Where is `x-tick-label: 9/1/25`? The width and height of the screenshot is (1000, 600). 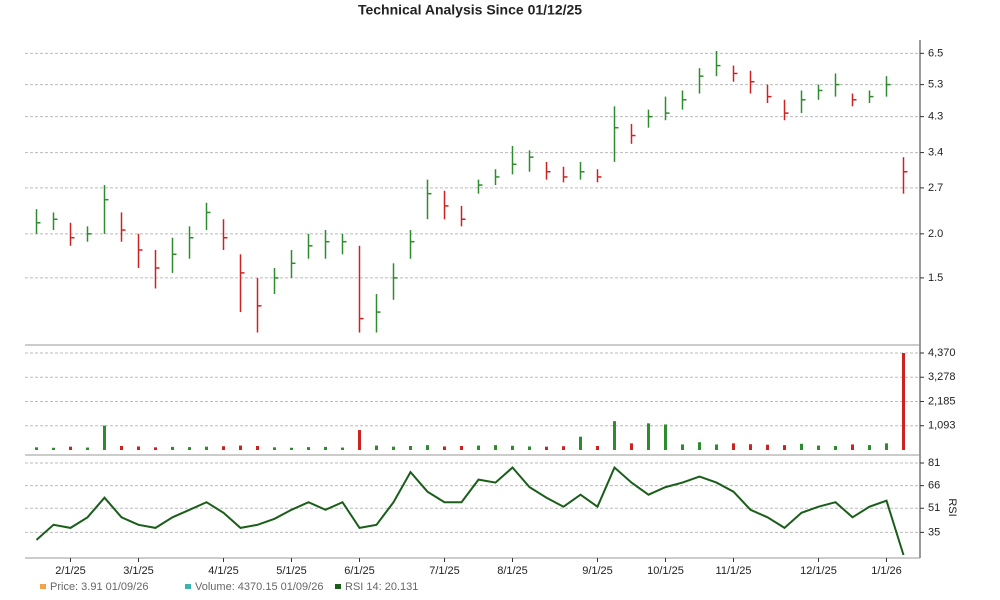 x-tick-label: 9/1/25 is located at coordinates (597, 571).